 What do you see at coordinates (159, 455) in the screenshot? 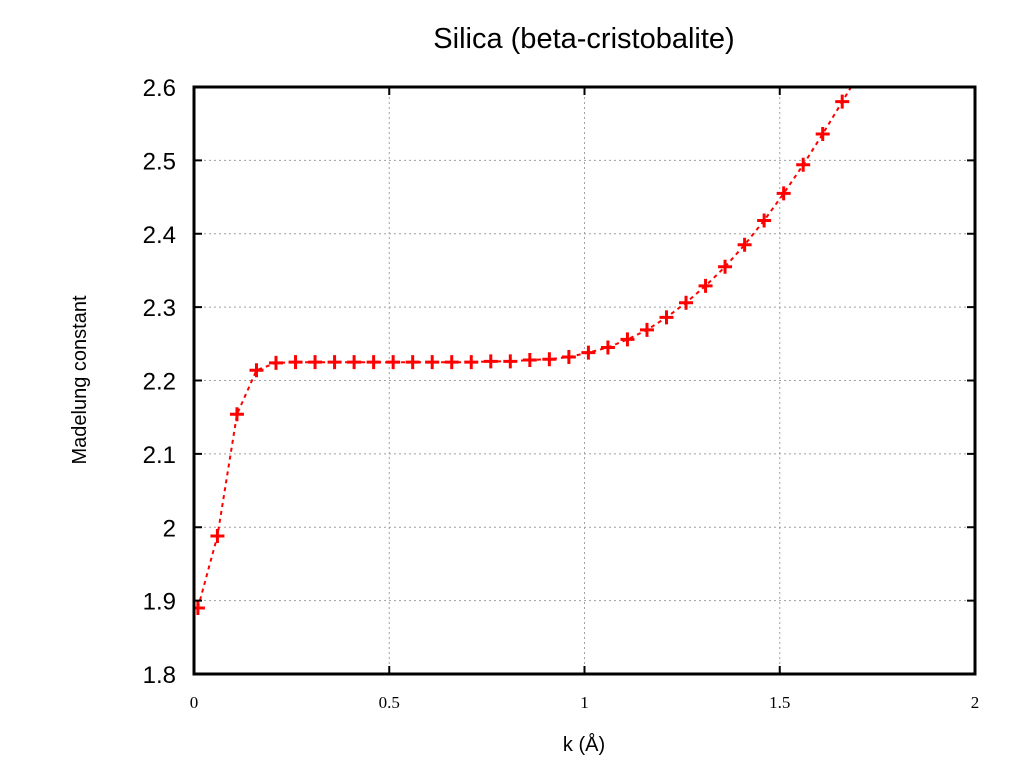
I see `y-tick-label: 2.1` at bounding box center [159, 455].